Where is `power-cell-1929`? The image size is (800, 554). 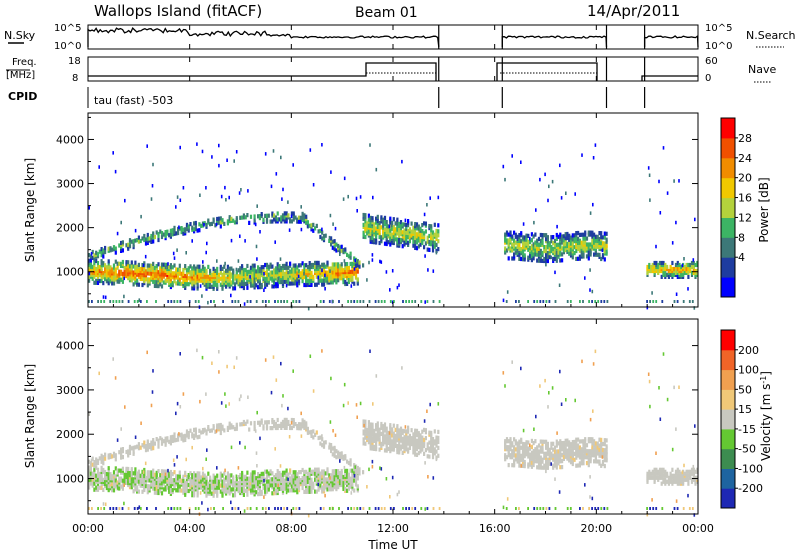
power-cell-1929 is located at coordinates (563, 240).